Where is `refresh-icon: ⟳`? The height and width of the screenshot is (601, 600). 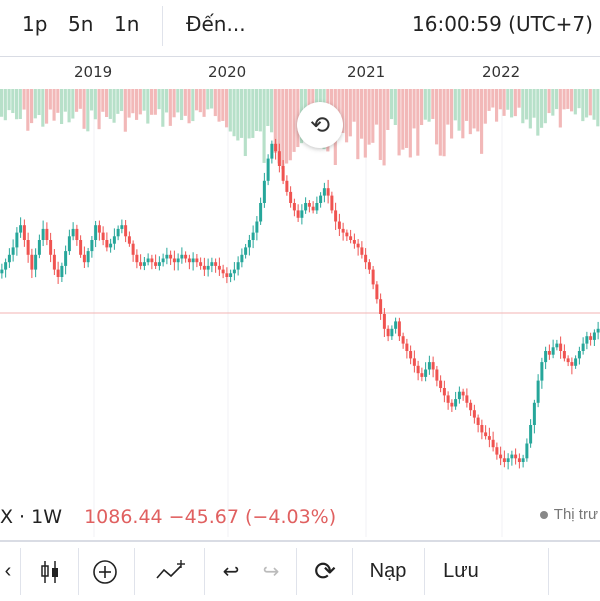
refresh-icon: ⟳ is located at coordinates (325, 571).